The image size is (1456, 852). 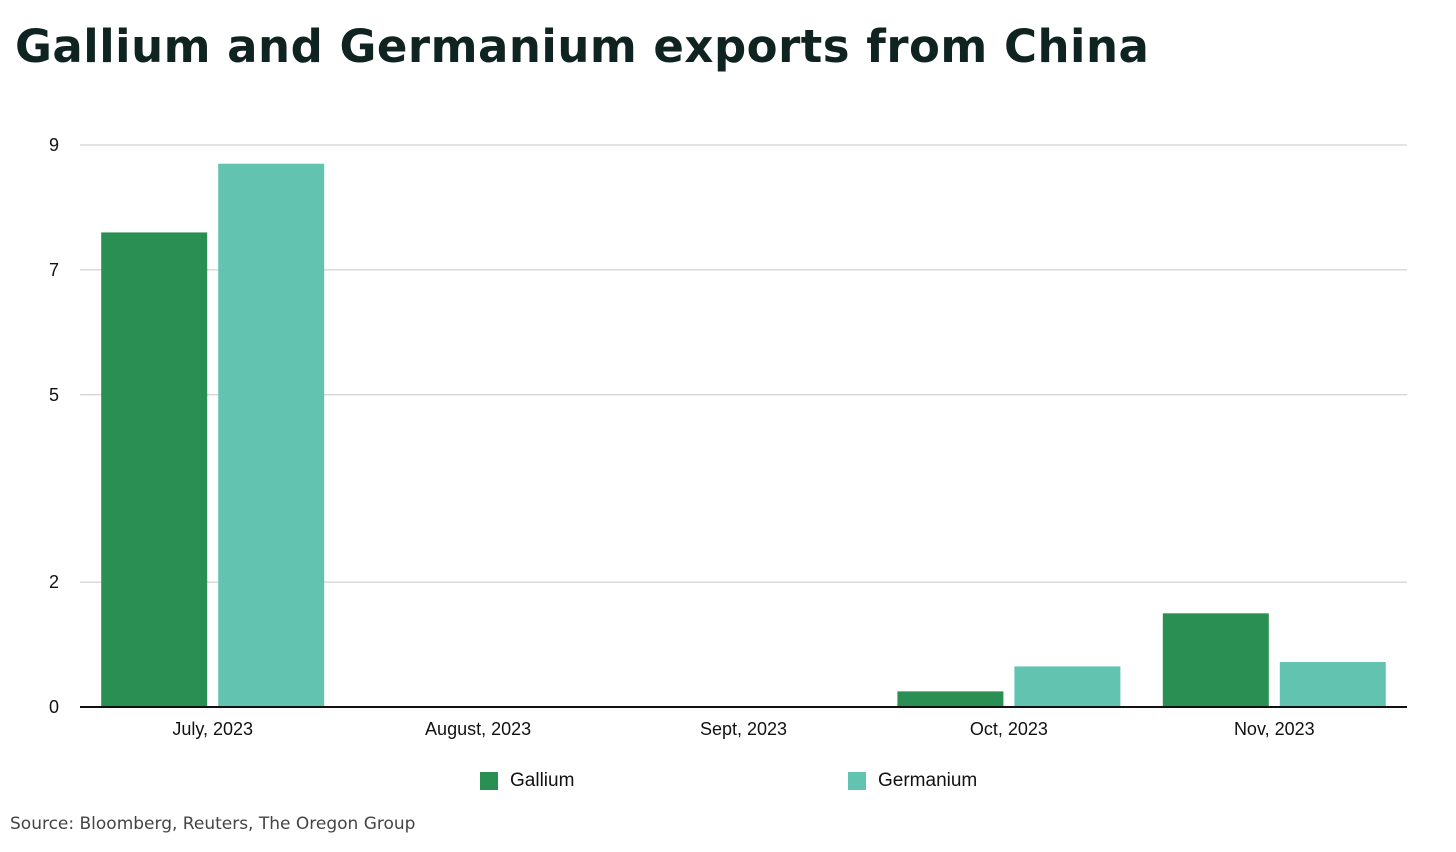 I want to click on y-tick-label: 2, so click(x=54, y=582).